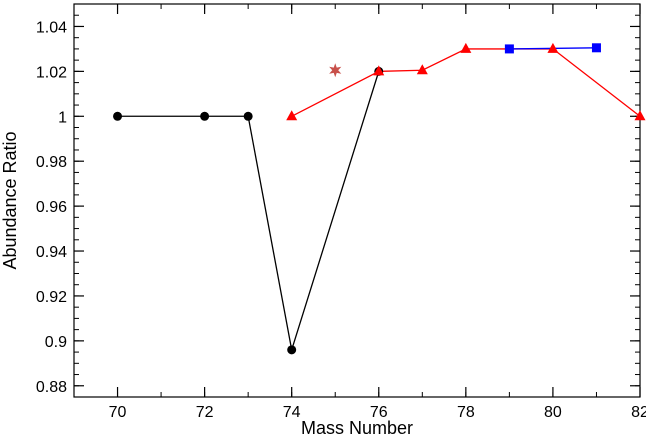  I want to click on series-line-triangle, so click(466, 82).